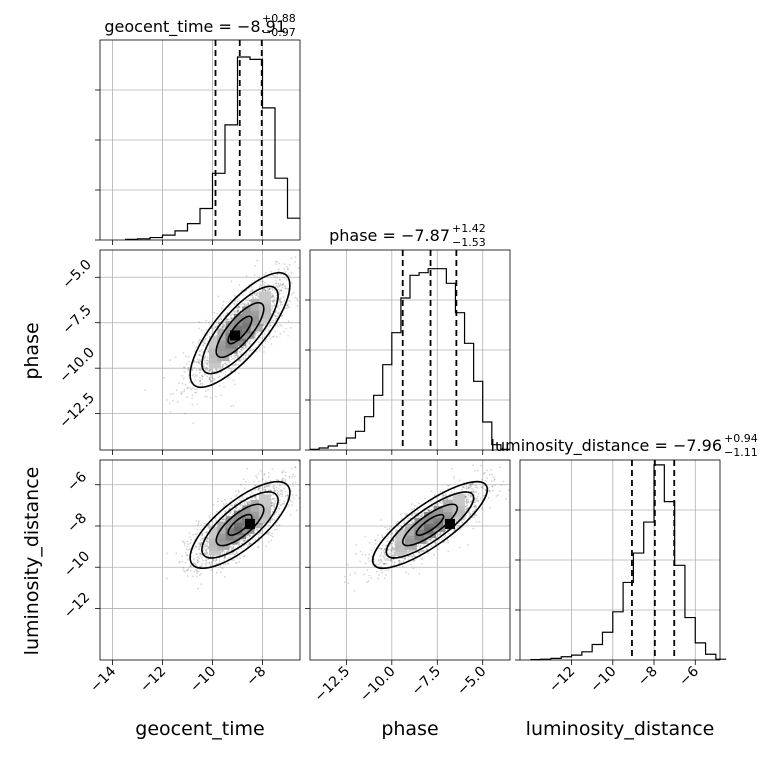  I want to click on scatter-geocent-time-vs-luminosity-distance-ytick-label: −12, so click(77, 606).